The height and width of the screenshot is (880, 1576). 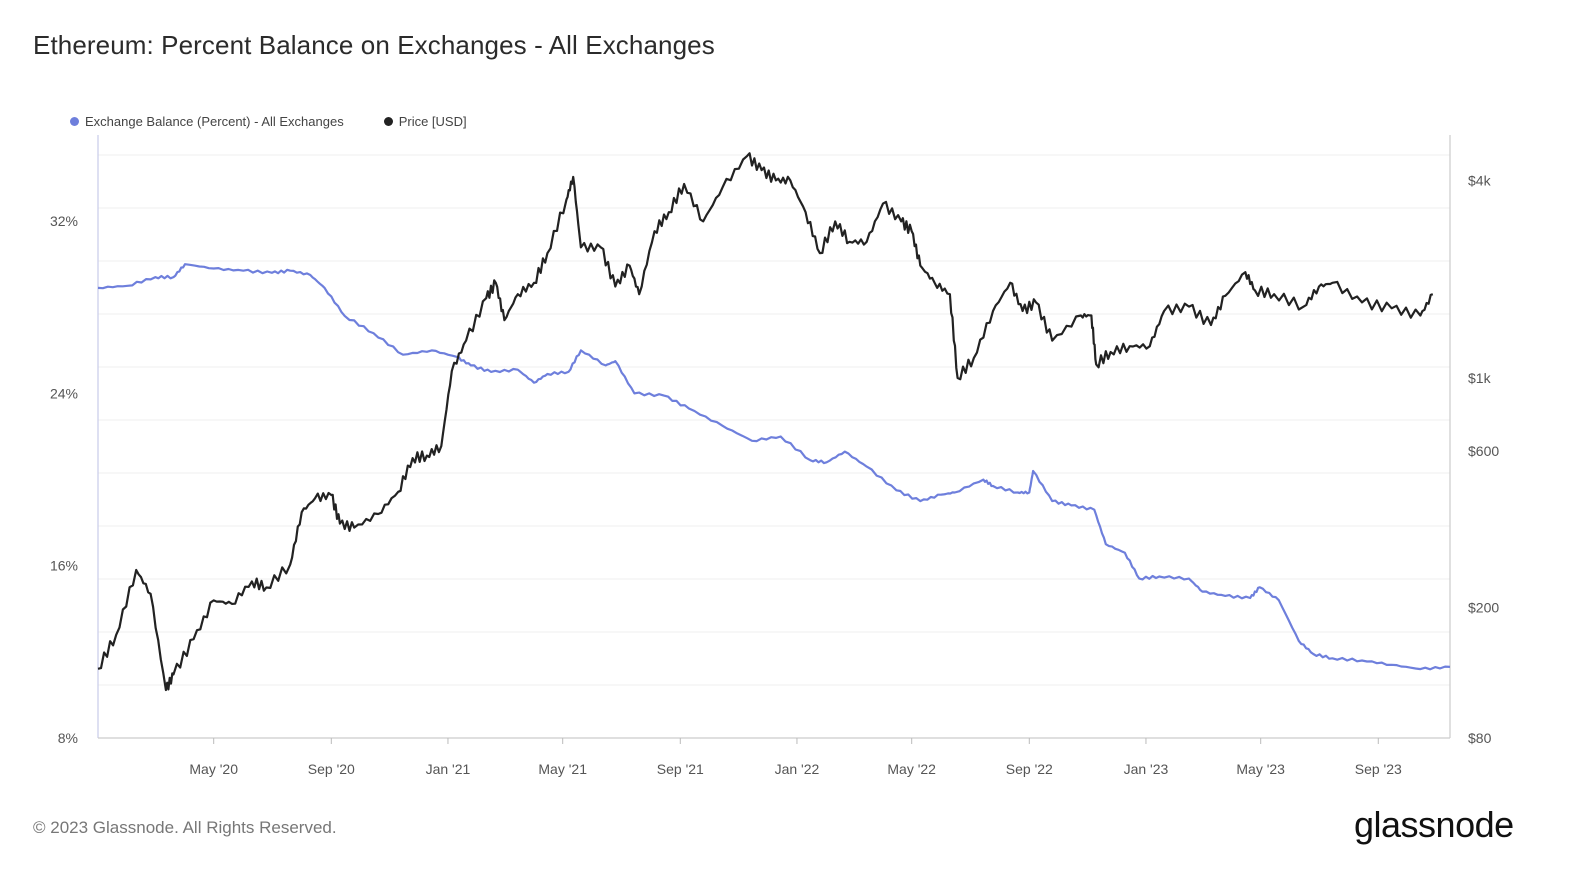 I want to click on x-tick-label-8: Jan '23, so click(x=1146, y=769).